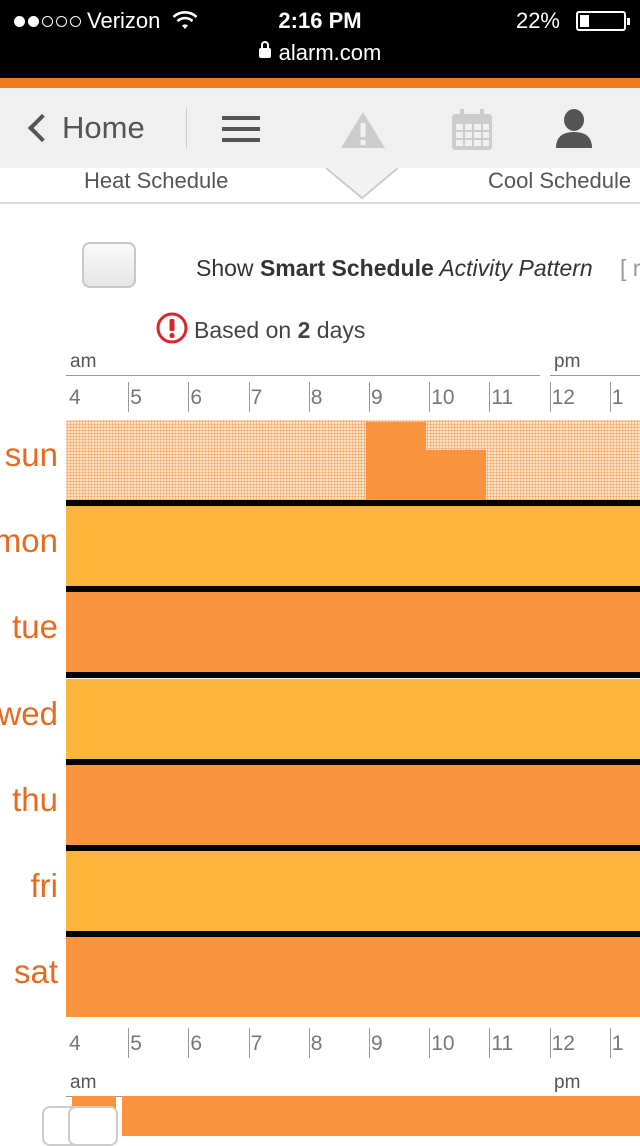 The height and width of the screenshot is (1146, 640). I want to click on calendar-icon, so click(472, 130).